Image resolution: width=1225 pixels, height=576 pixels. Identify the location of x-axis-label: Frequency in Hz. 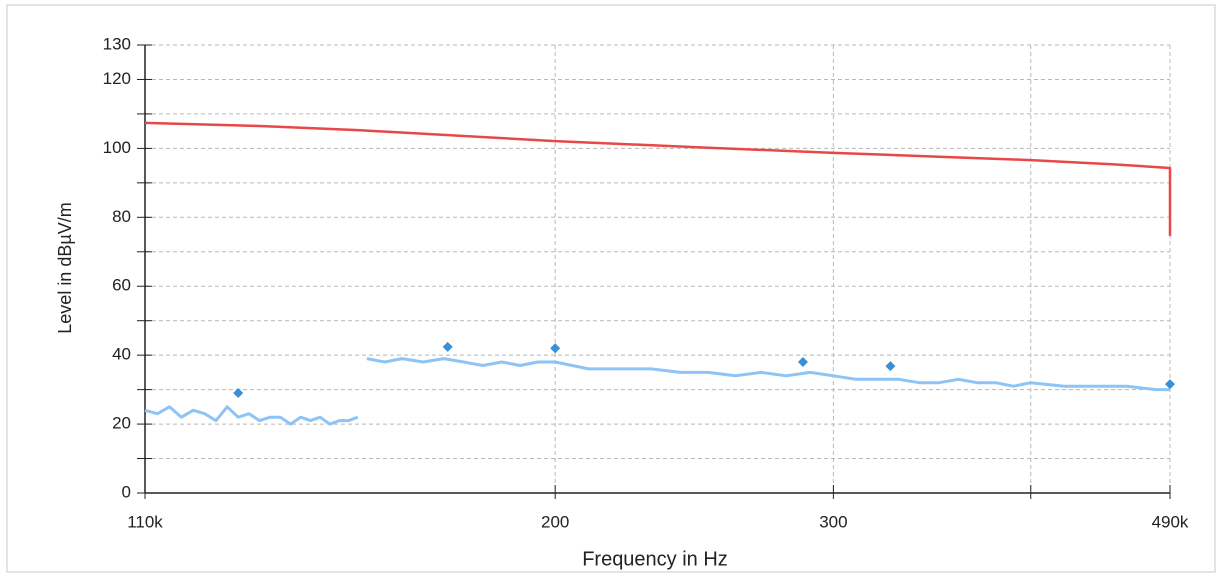
(655, 559).